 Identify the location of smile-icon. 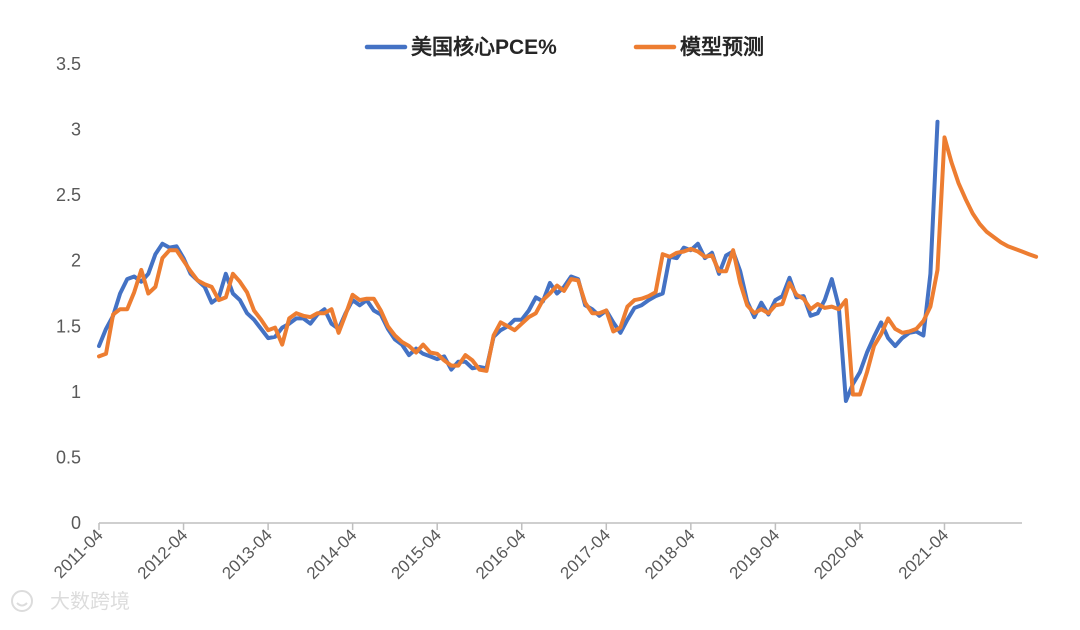
(22, 601).